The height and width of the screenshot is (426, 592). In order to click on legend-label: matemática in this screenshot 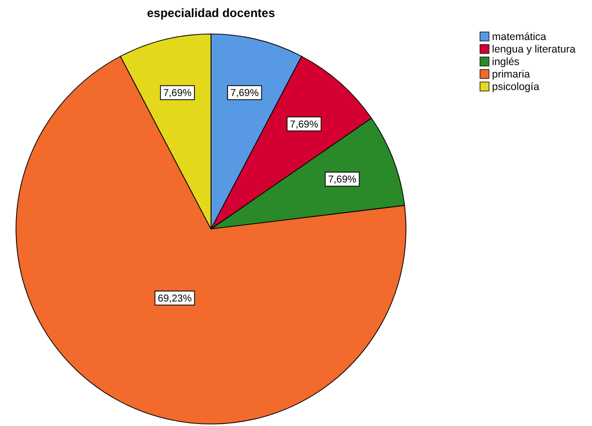, I will do `click(519, 37)`.